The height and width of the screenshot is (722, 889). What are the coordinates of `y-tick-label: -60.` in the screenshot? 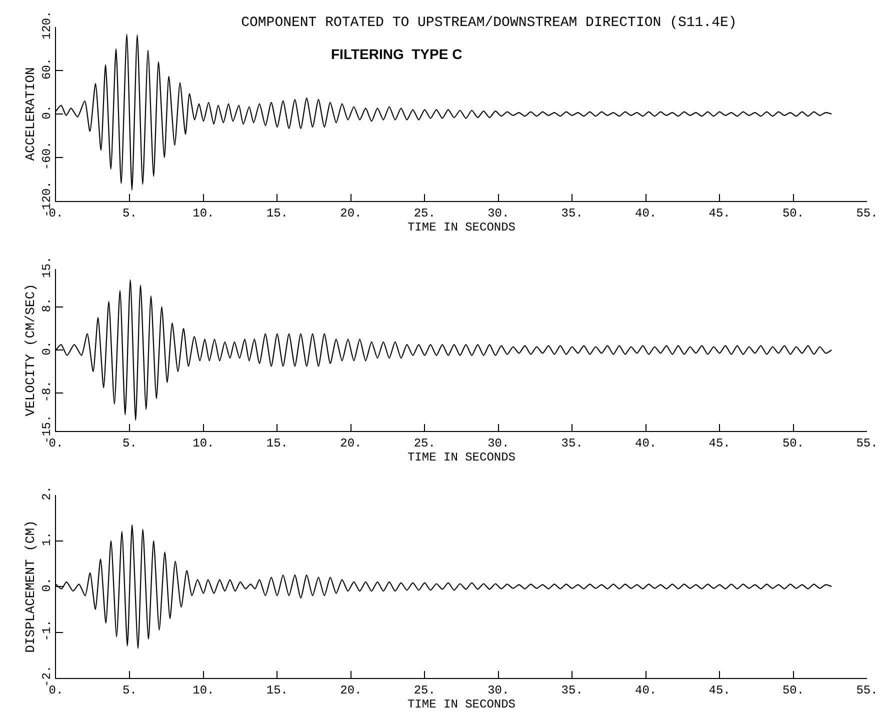 It's located at (47, 155).